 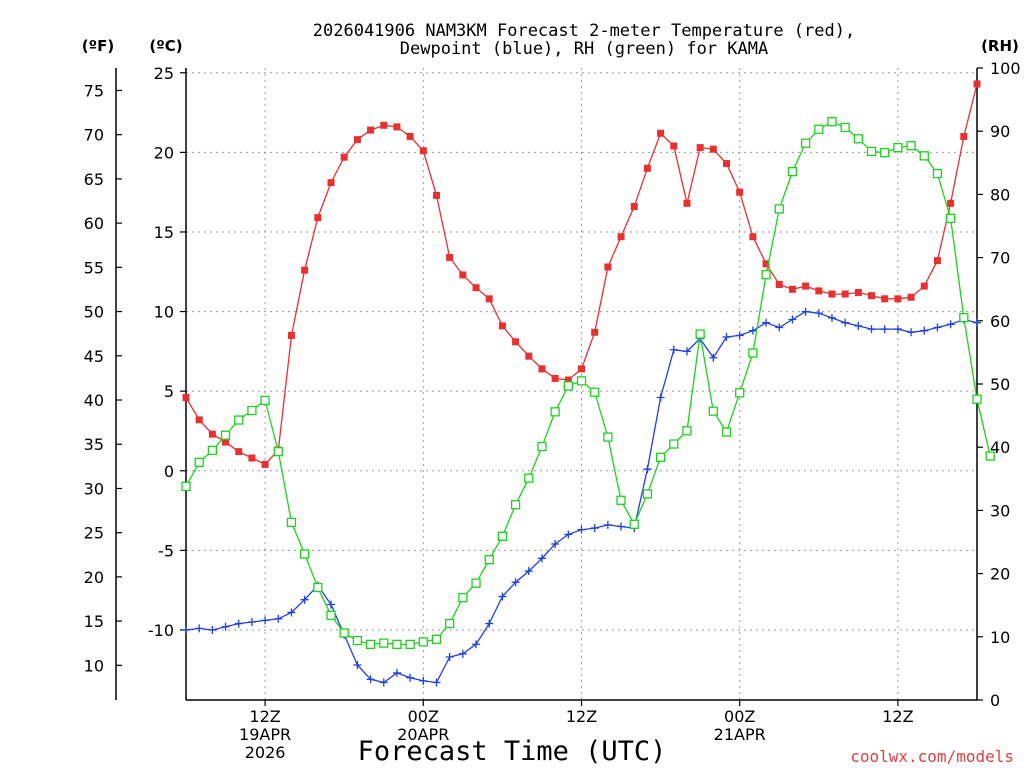 What do you see at coordinates (1000, 384) in the screenshot?
I see `rh-tick-label: 50` at bounding box center [1000, 384].